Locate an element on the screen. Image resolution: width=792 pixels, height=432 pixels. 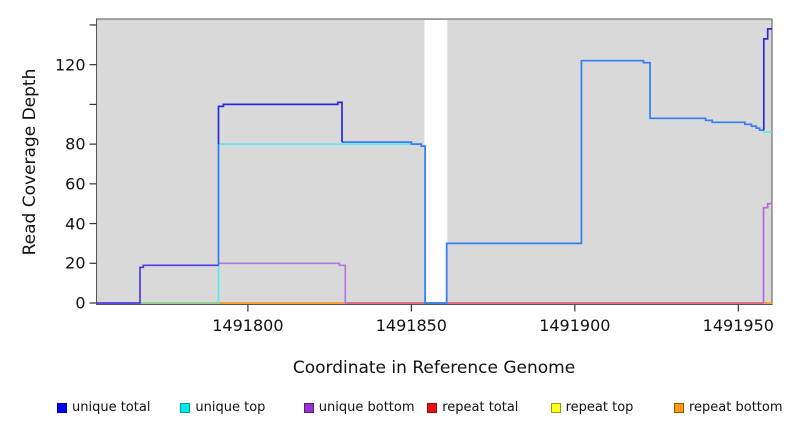
legend-label: unique bottom is located at coordinates (366, 407).